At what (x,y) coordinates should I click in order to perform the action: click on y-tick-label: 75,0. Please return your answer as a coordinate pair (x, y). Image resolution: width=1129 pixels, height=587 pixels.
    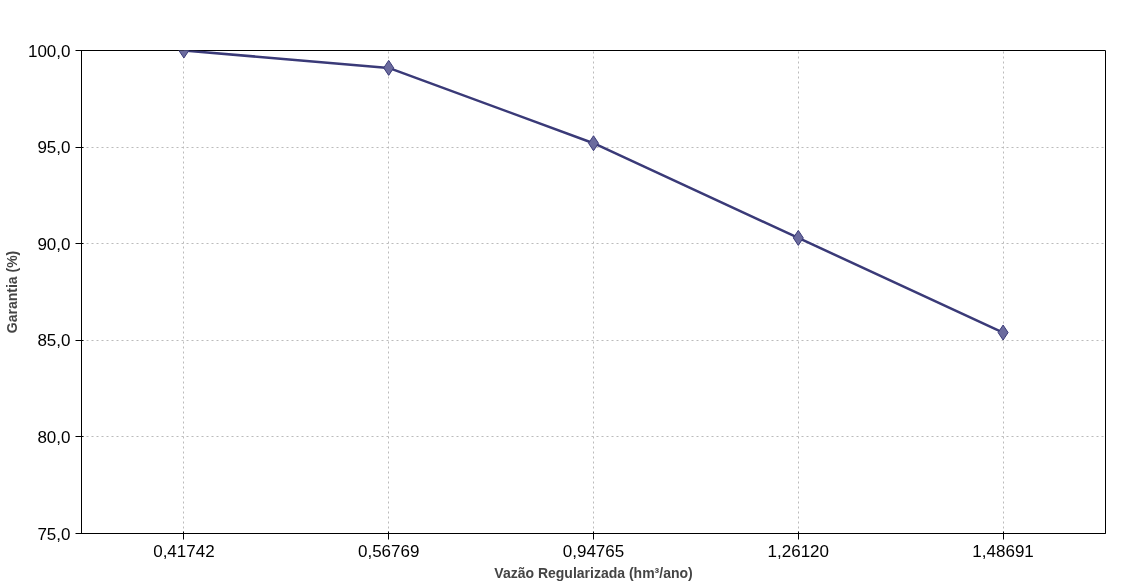
    Looking at the image, I should click on (54, 534).